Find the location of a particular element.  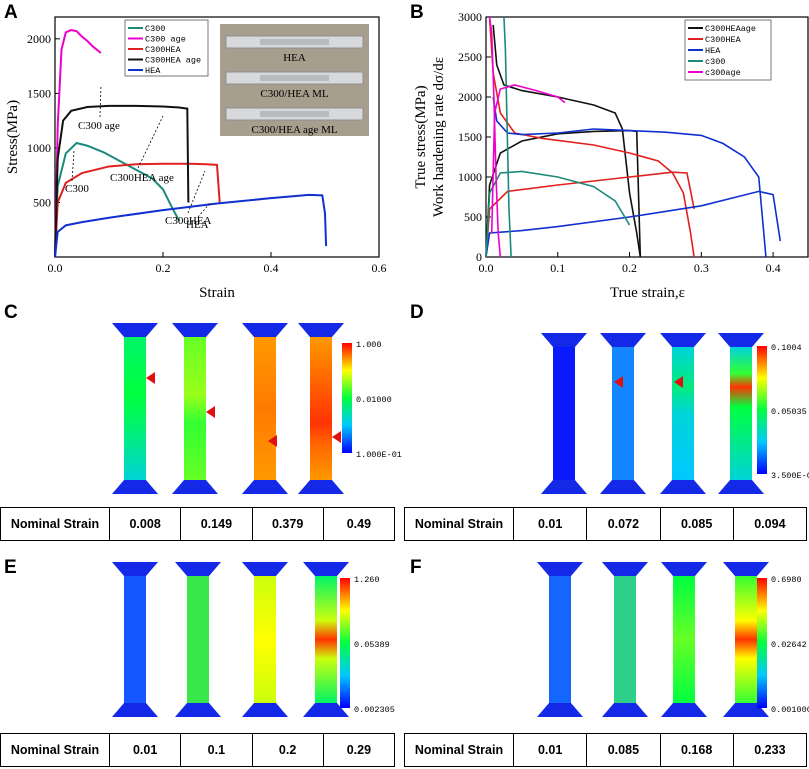

annotation-label: C300HEA is located at coordinates (188, 221).